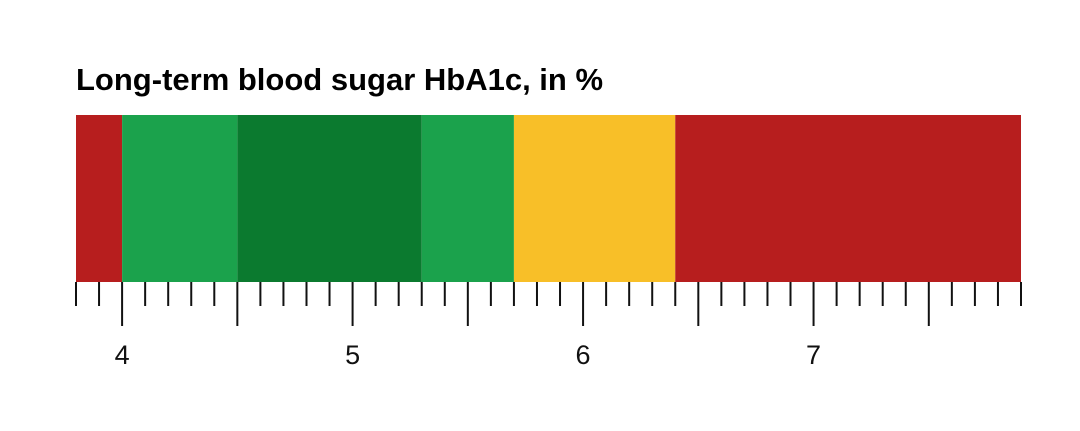  What do you see at coordinates (548, 304) in the screenshot?
I see `x-axis-ticks` at bounding box center [548, 304].